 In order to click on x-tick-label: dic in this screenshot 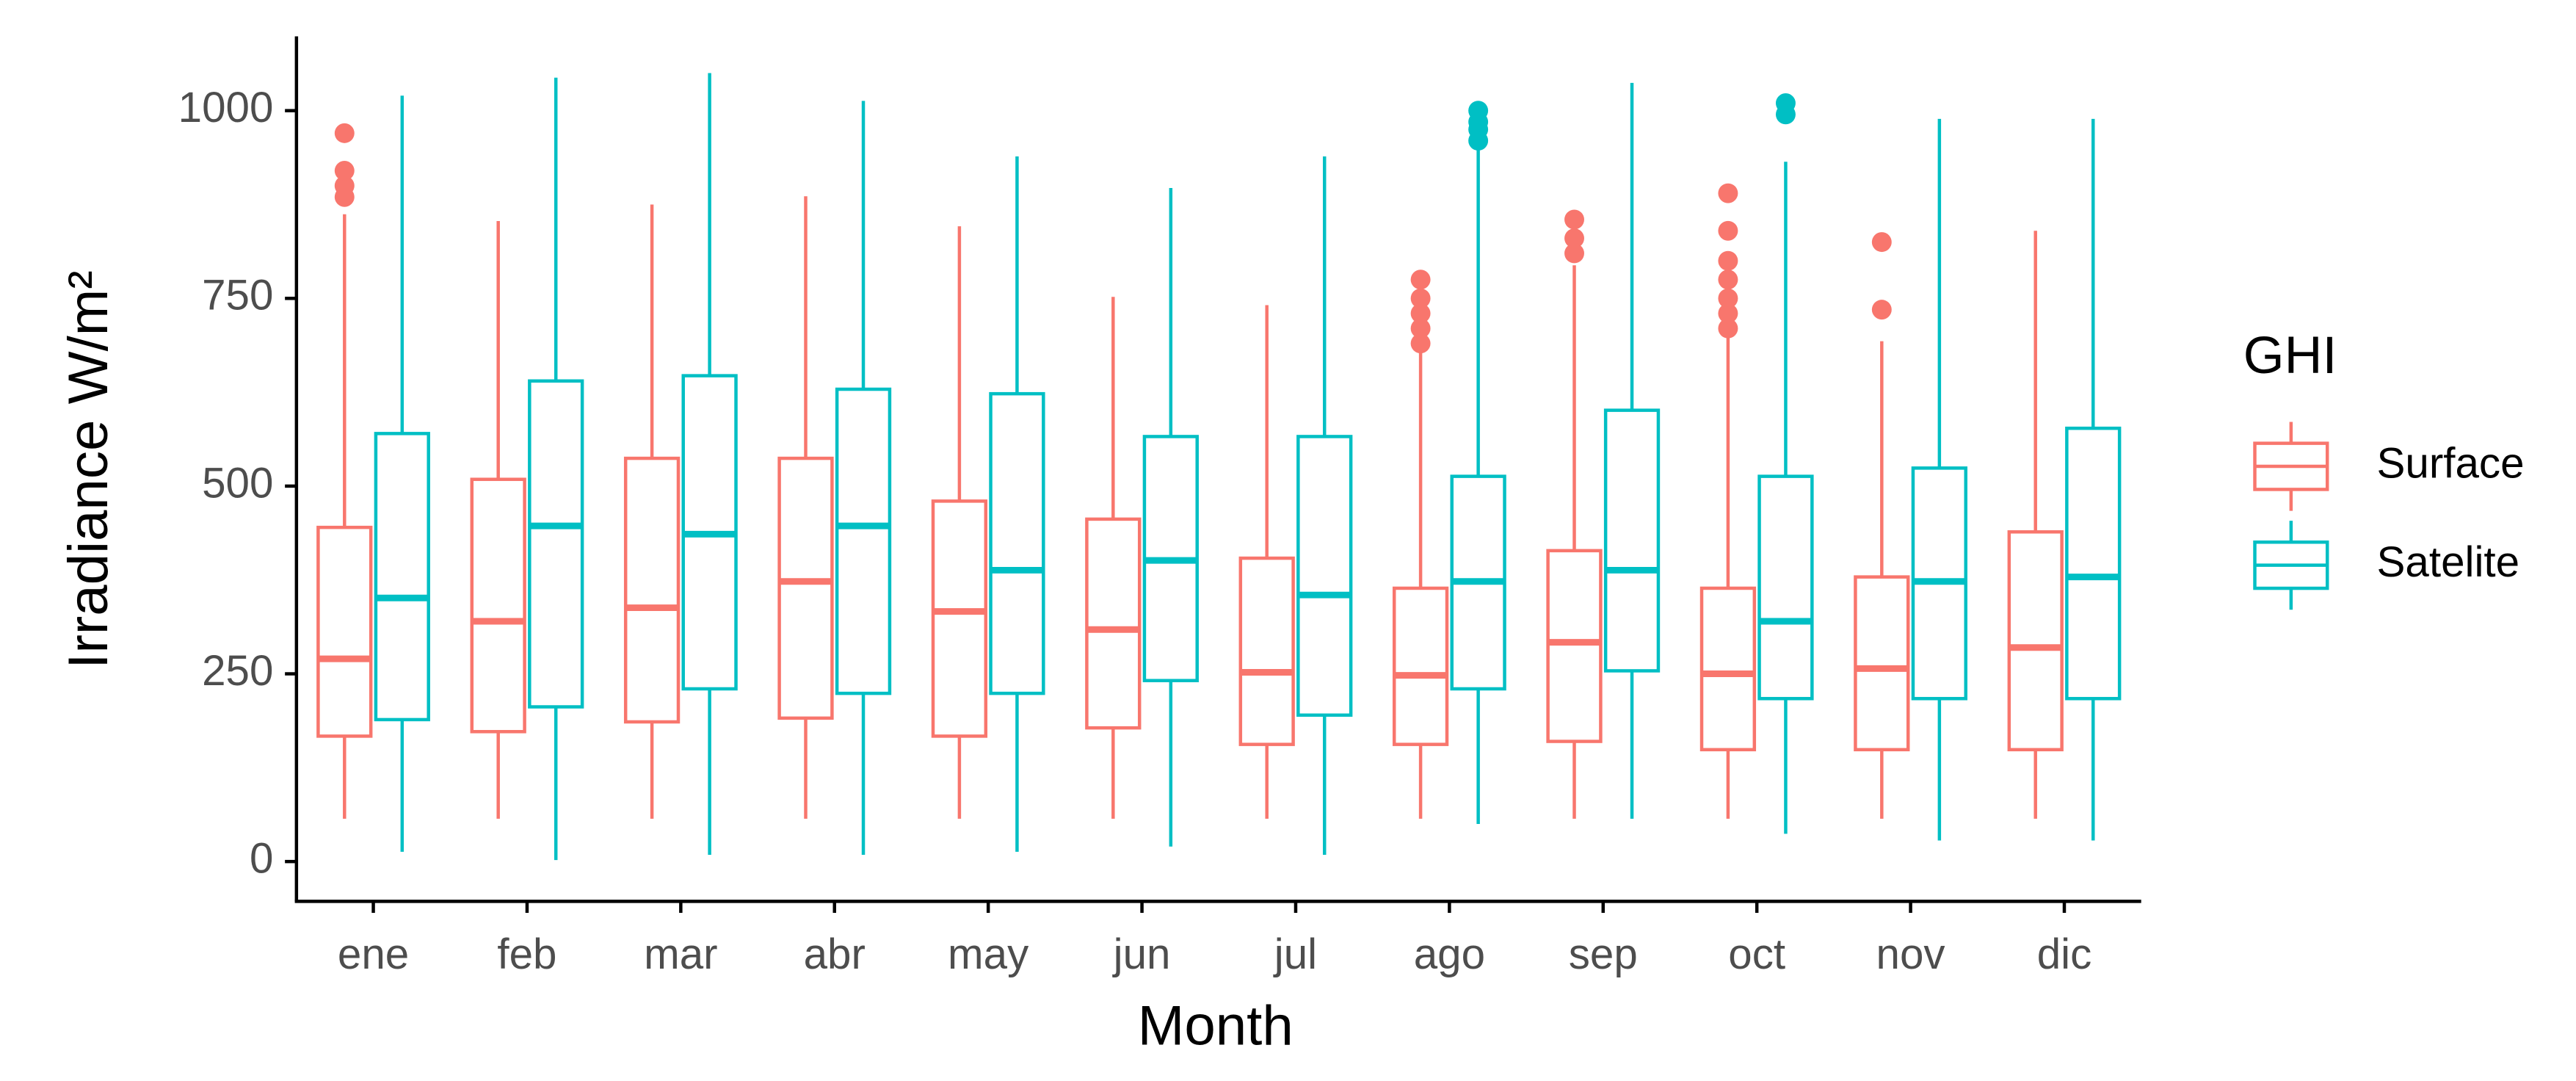, I will do `click(2065, 954)`.